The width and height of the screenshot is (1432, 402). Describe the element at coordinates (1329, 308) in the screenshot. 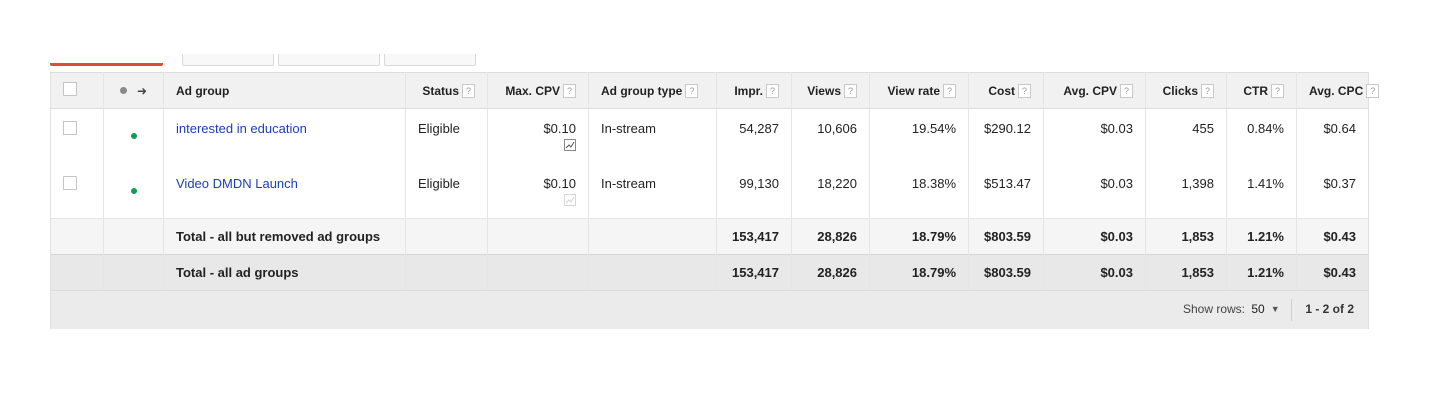

I see `pager-range: 1 - 2 of 2` at that location.